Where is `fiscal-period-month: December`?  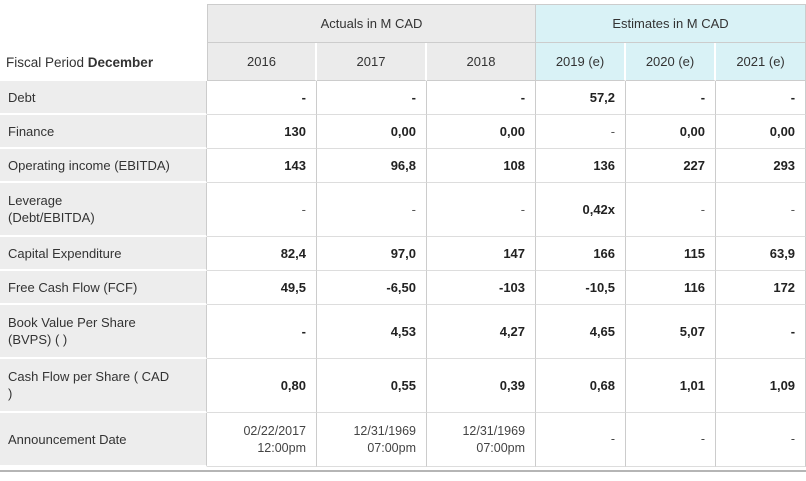
fiscal-period-month: December is located at coordinates (120, 62).